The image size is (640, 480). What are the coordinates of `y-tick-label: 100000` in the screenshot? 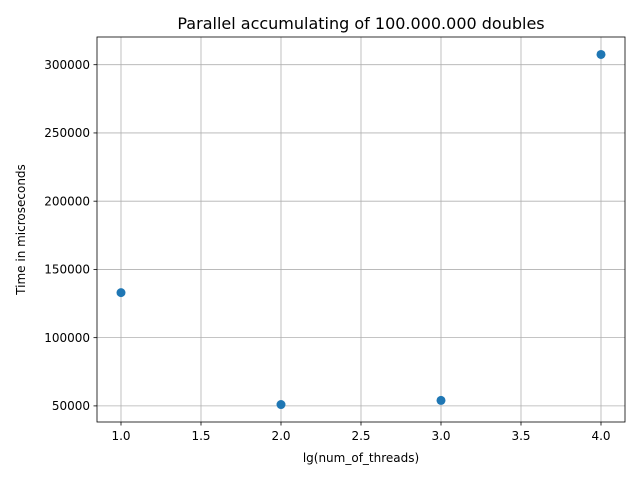 It's located at (67, 338).